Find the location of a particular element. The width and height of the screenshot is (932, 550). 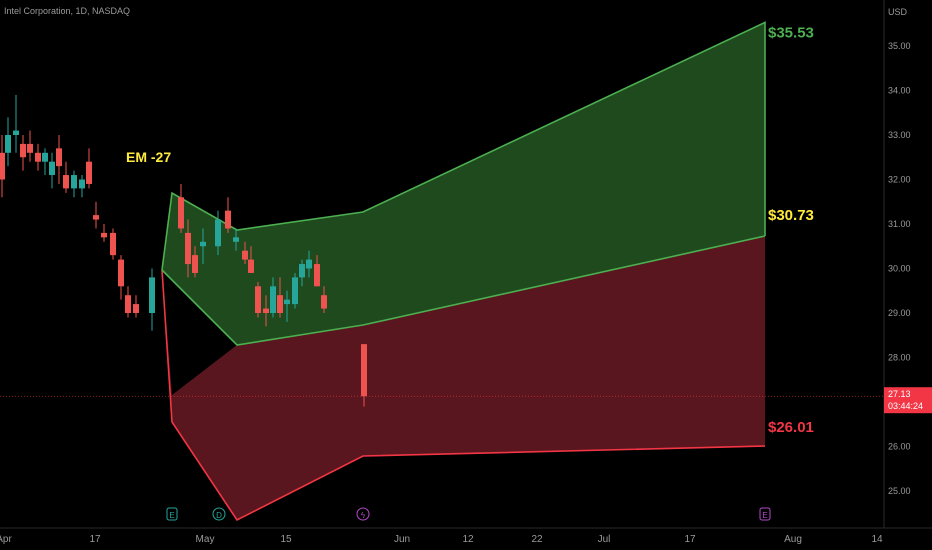

y-tick-label: 28.00 is located at coordinates (899, 358).